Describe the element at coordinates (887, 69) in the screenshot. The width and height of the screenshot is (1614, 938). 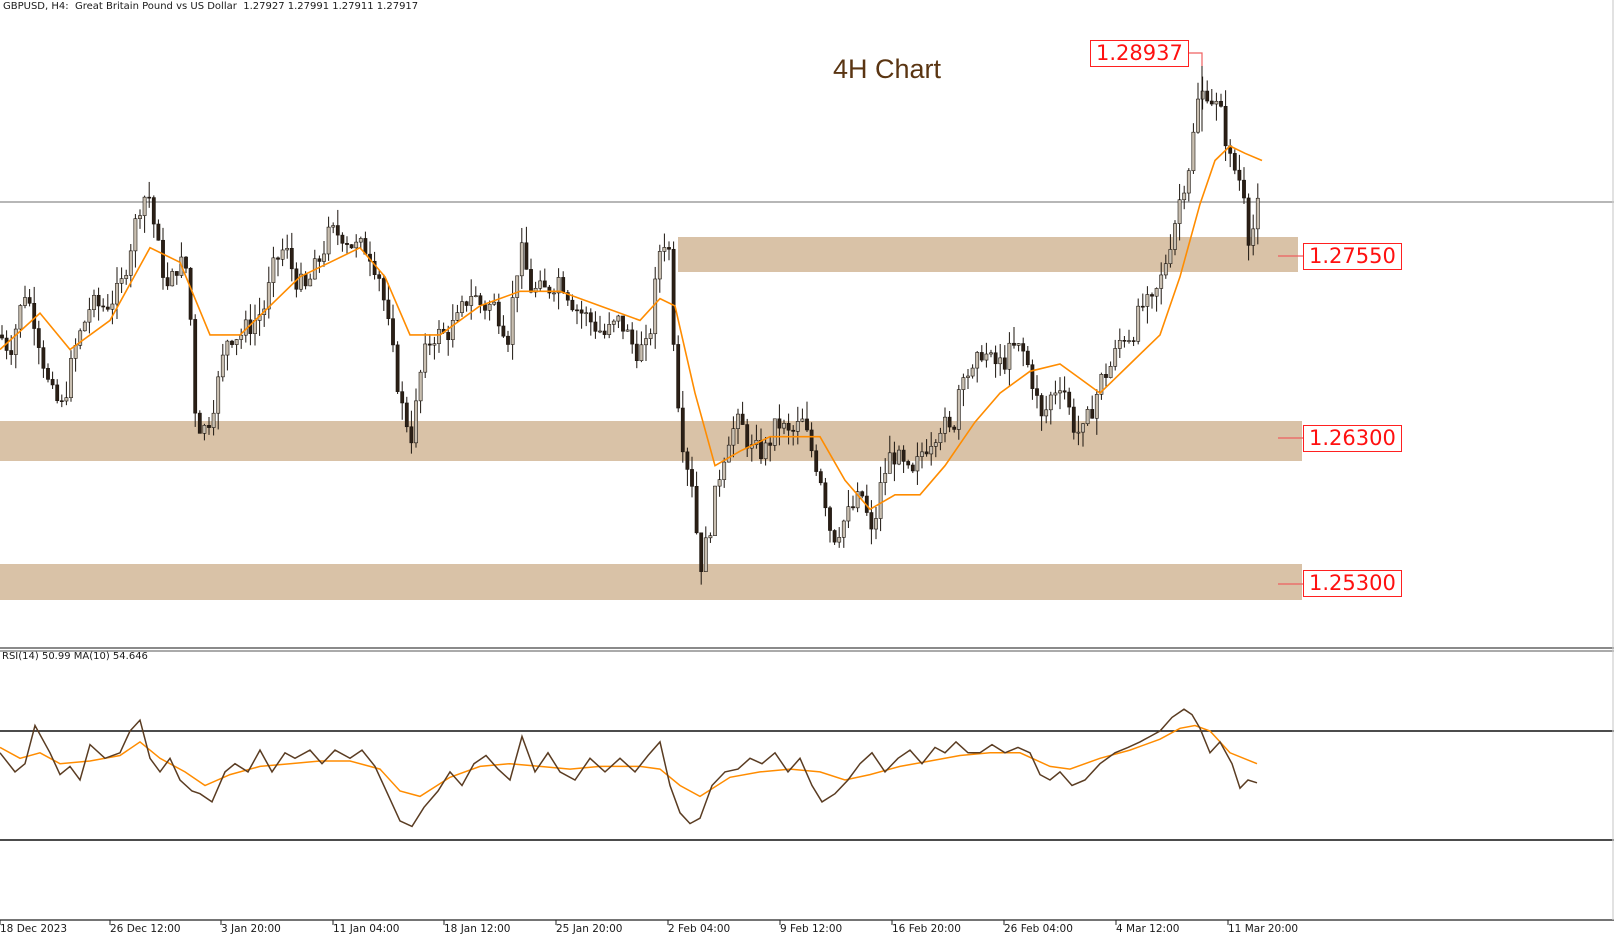
I see `chart-title-annotation: 4H Chart` at that location.